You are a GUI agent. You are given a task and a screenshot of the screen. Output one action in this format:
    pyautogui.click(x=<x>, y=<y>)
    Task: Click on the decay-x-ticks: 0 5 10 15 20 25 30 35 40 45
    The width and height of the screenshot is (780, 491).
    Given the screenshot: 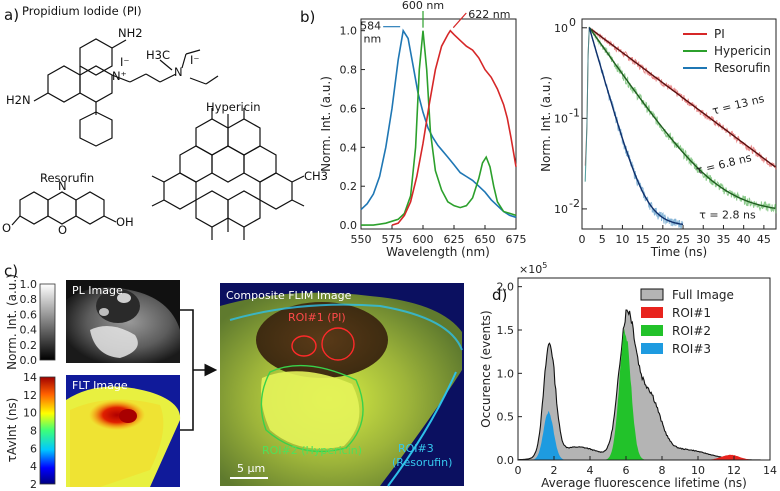 What is the action you would take?
    pyautogui.click(x=675, y=235)
    